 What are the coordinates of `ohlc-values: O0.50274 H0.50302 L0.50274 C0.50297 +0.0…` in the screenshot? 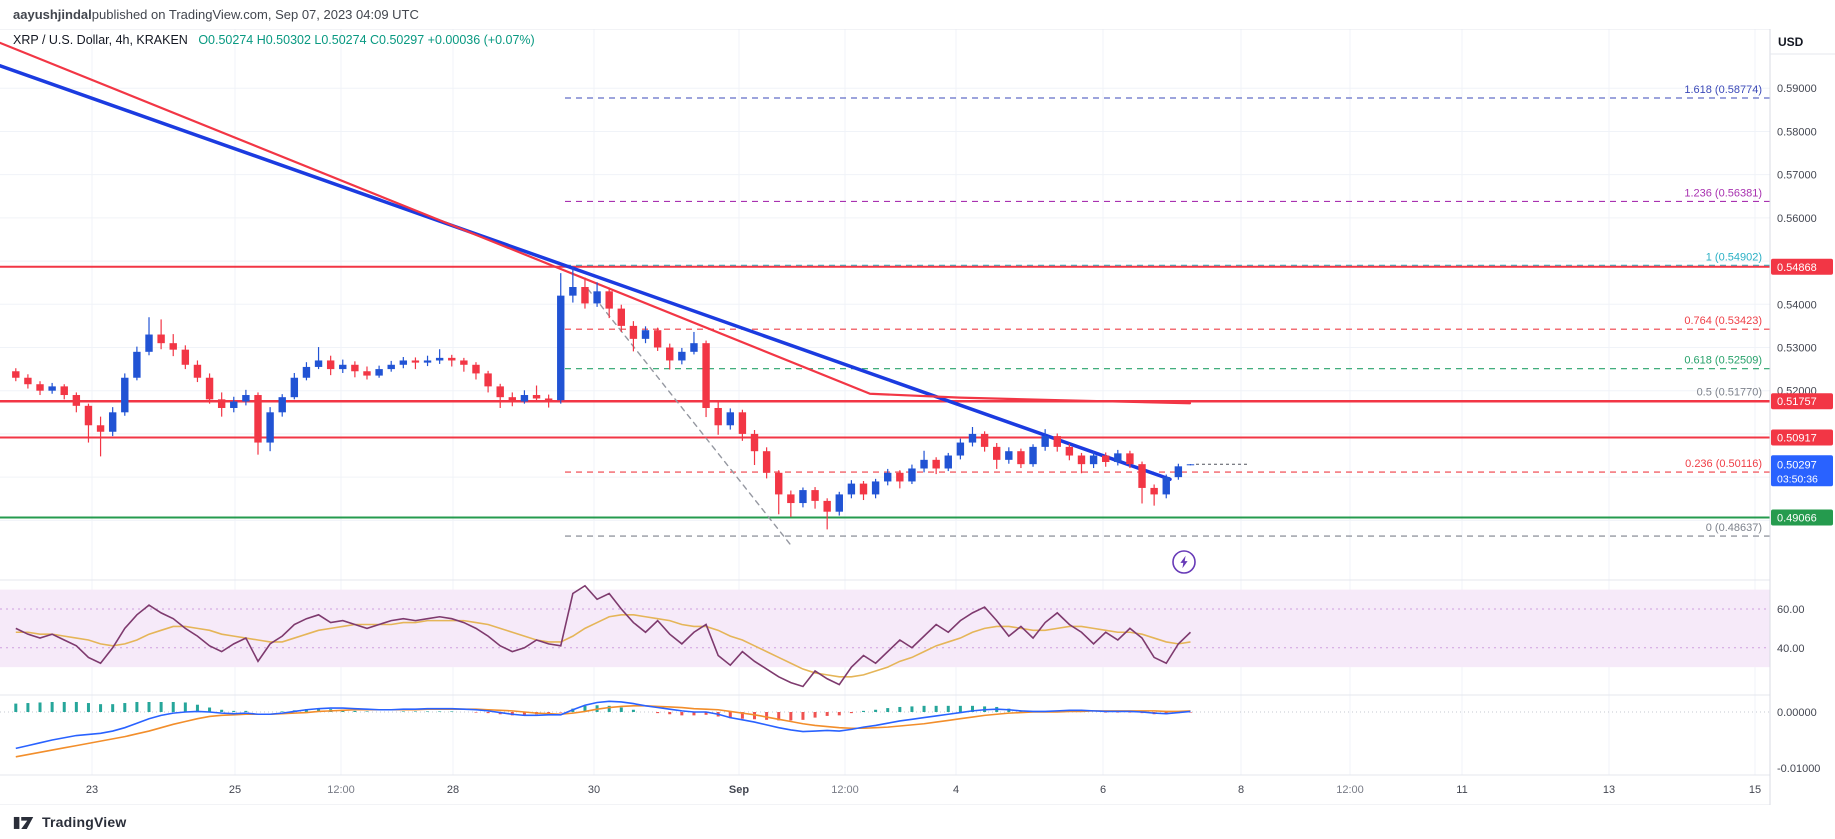 It's located at (366, 40).